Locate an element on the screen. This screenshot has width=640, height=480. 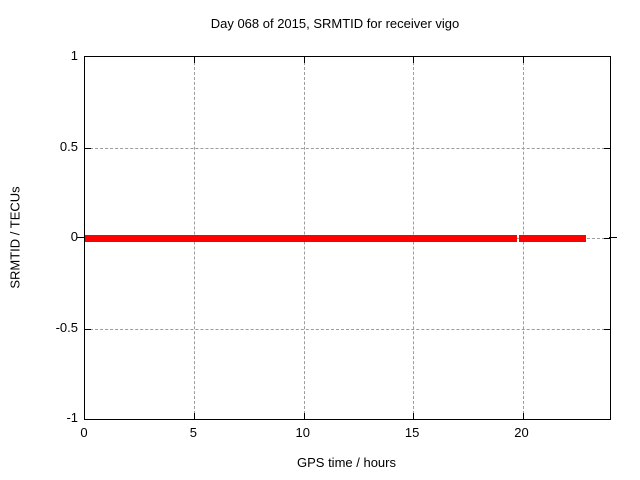
x-tick-label: 15 is located at coordinates (412, 432).